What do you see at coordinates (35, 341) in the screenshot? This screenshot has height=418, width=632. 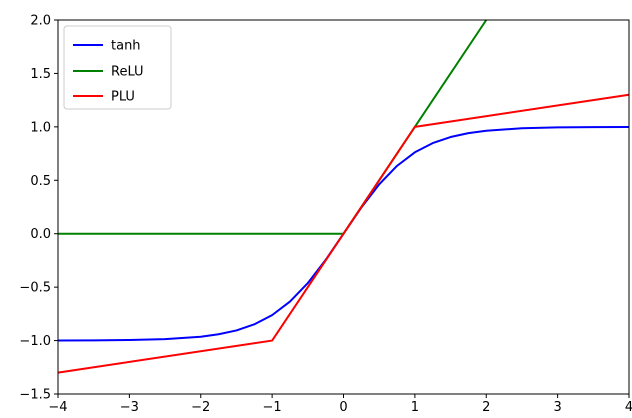 I see `y-tick-label: −1.0` at bounding box center [35, 341].